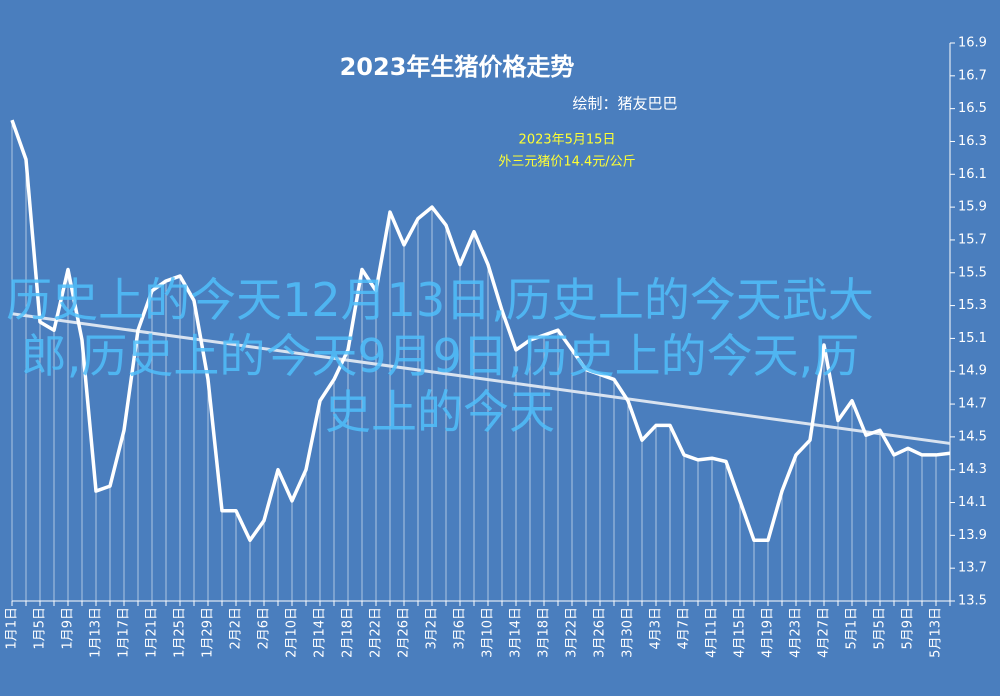  I want to click on x-tick-label: 2月22日, so click(376, 632).